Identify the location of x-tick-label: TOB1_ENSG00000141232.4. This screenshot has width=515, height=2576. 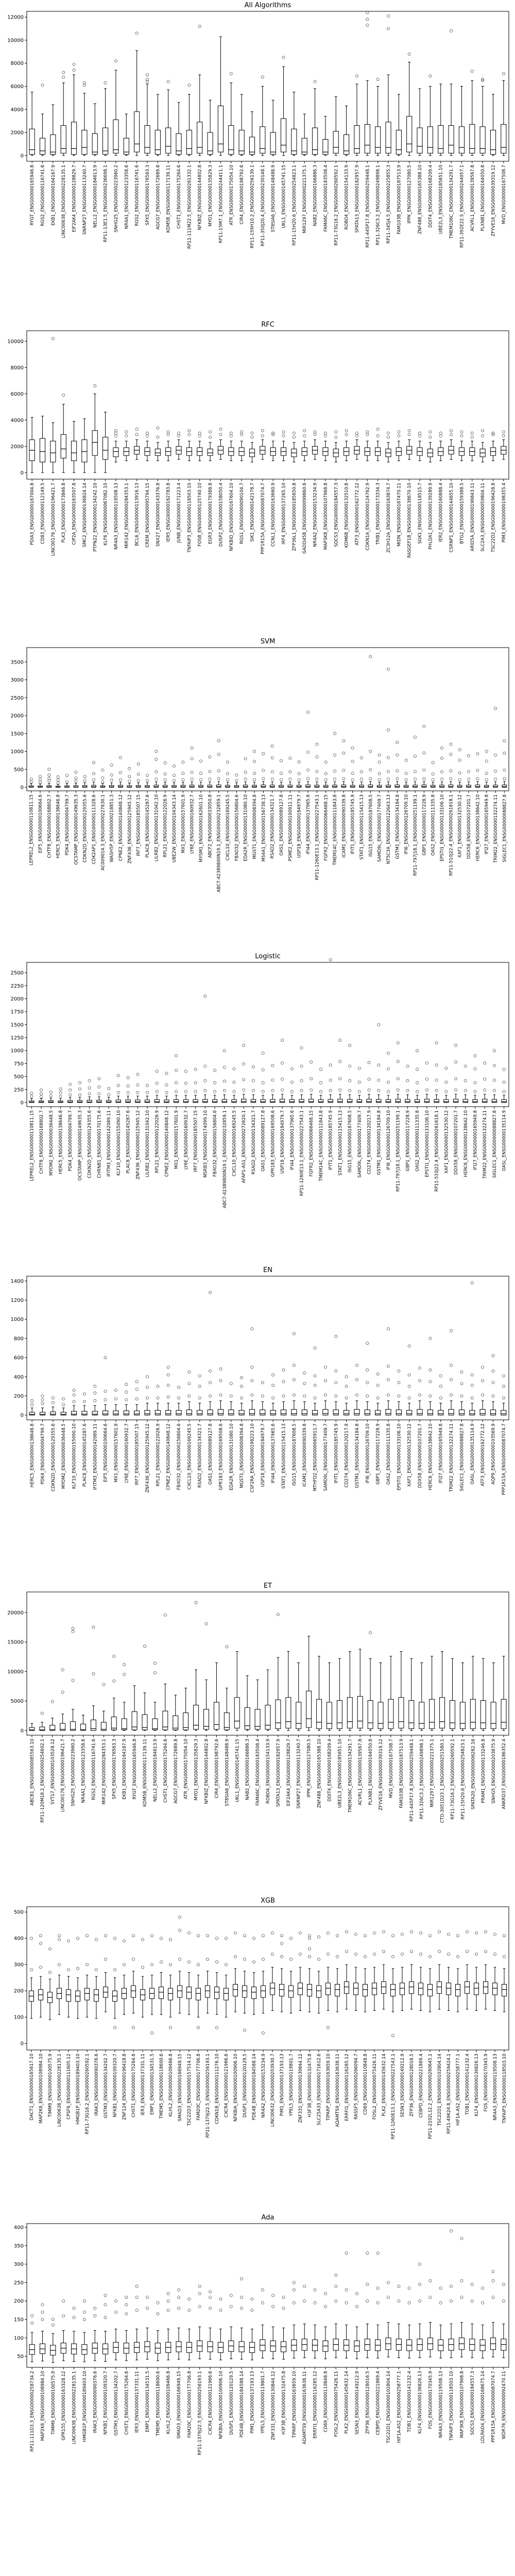
(467, 2084).